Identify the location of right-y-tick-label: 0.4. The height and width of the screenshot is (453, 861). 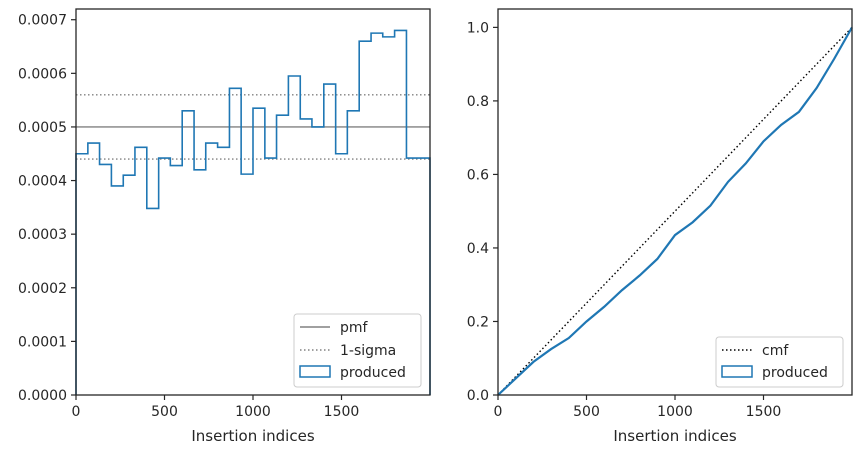
(478, 249).